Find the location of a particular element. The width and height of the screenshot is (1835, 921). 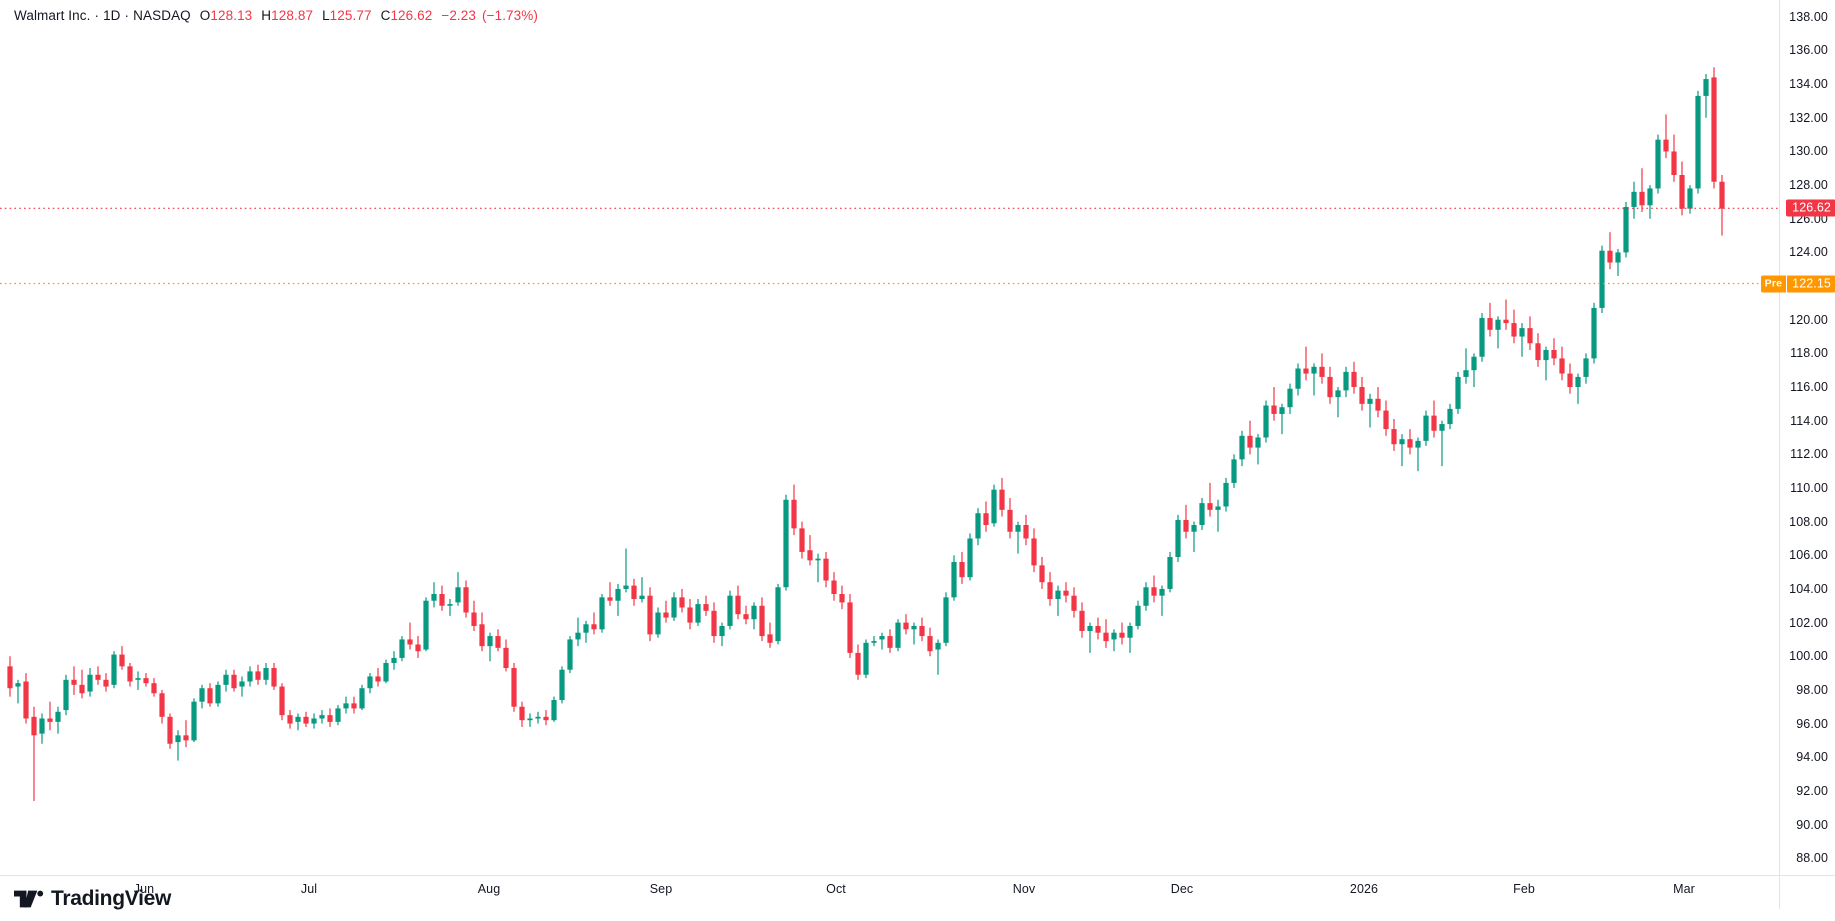

price-tick-label: 130.00 is located at coordinates (1808, 151).